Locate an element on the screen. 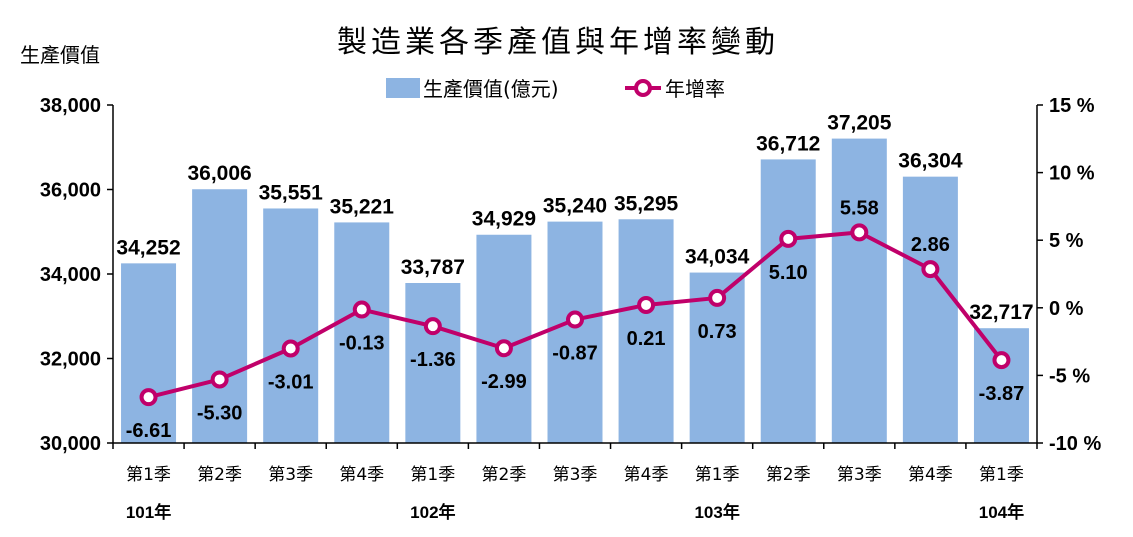 This screenshot has width=1133, height=537. bar-value-label: 35,295 is located at coordinates (646, 203).